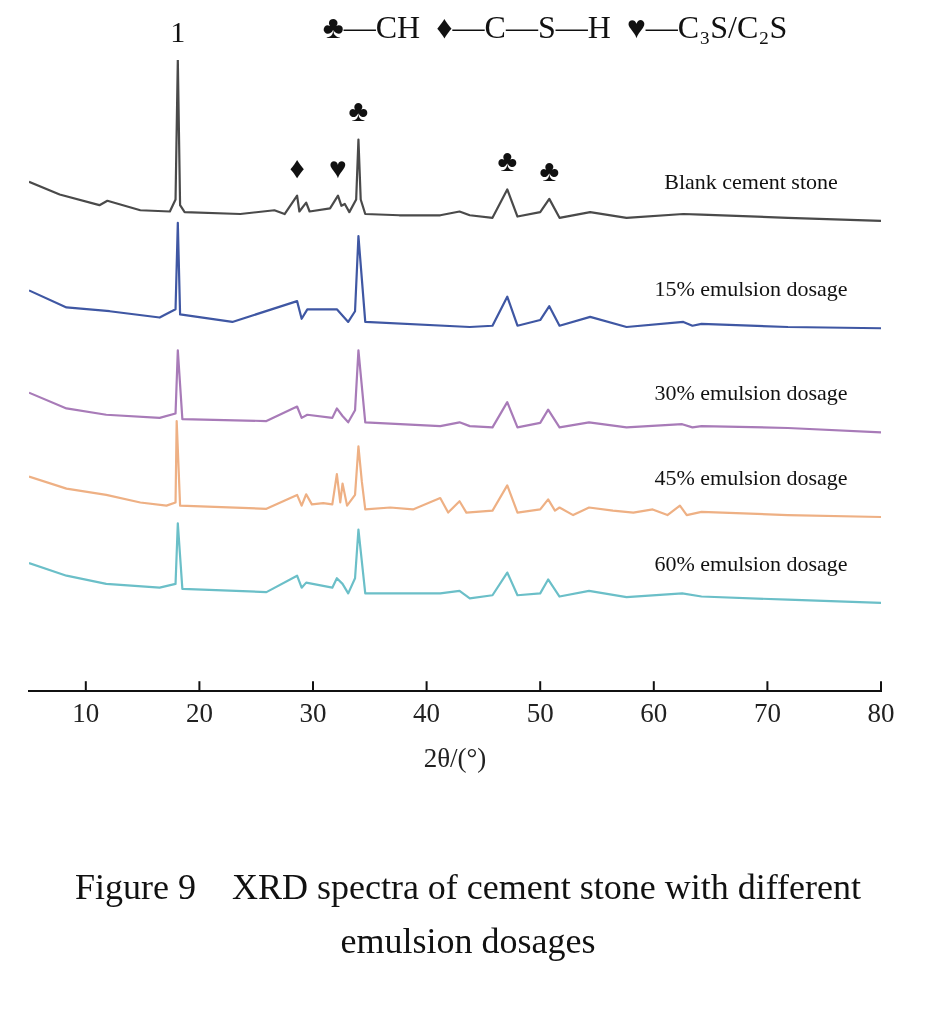 The width and height of the screenshot is (936, 1034). I want to click on series-label: 60% emulsion dosage, so click(751, 563).